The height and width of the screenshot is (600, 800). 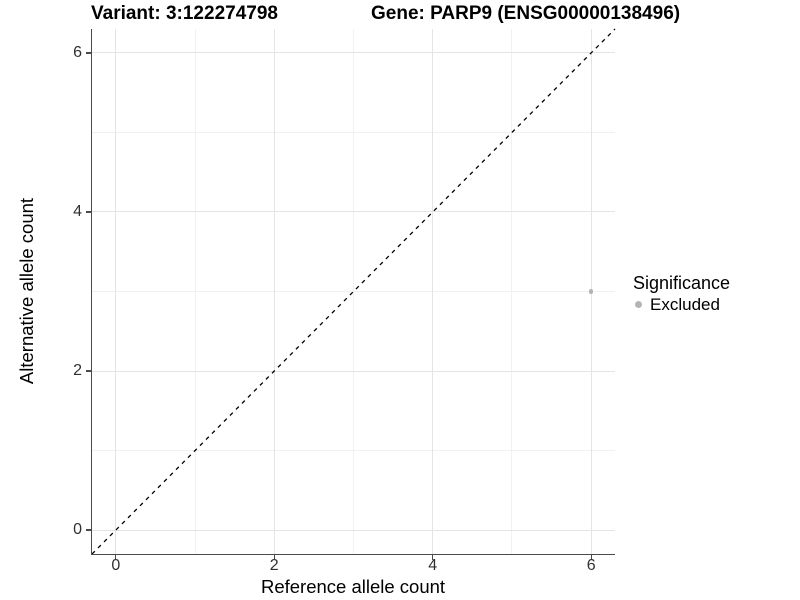 I want to click on x-tick-label: 6, so click(x=591, y=565).